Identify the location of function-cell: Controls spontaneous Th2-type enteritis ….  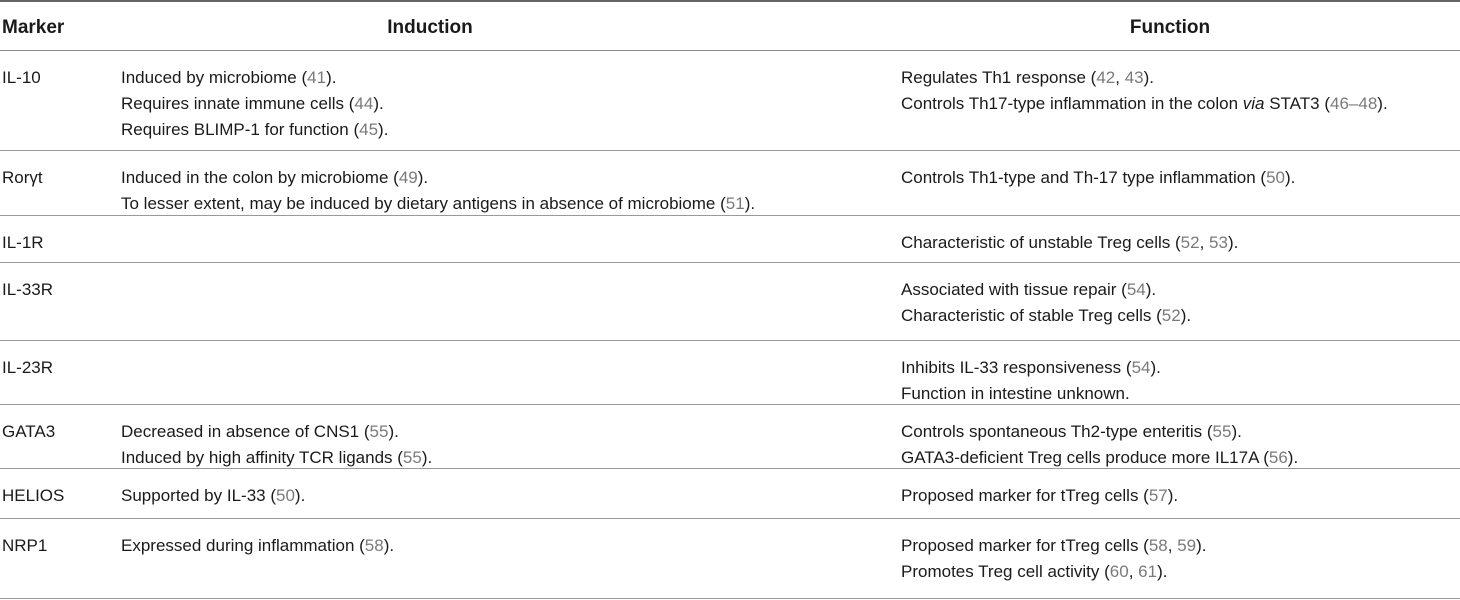
(1099, 445).